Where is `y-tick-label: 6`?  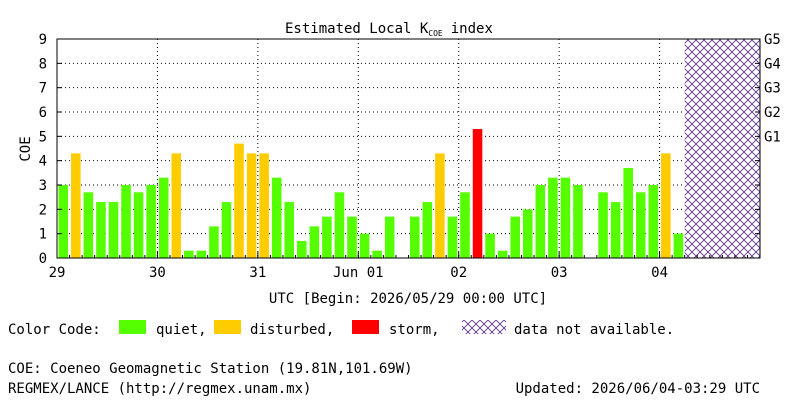 y-tick-label: 6 is located at coordinates (43, 113).